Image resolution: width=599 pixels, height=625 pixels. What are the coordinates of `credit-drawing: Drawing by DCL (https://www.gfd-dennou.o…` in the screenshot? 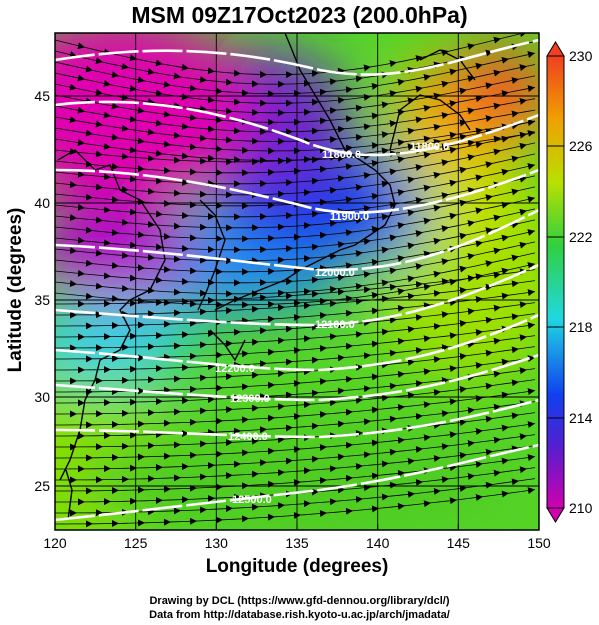 It's located at (299, 601).